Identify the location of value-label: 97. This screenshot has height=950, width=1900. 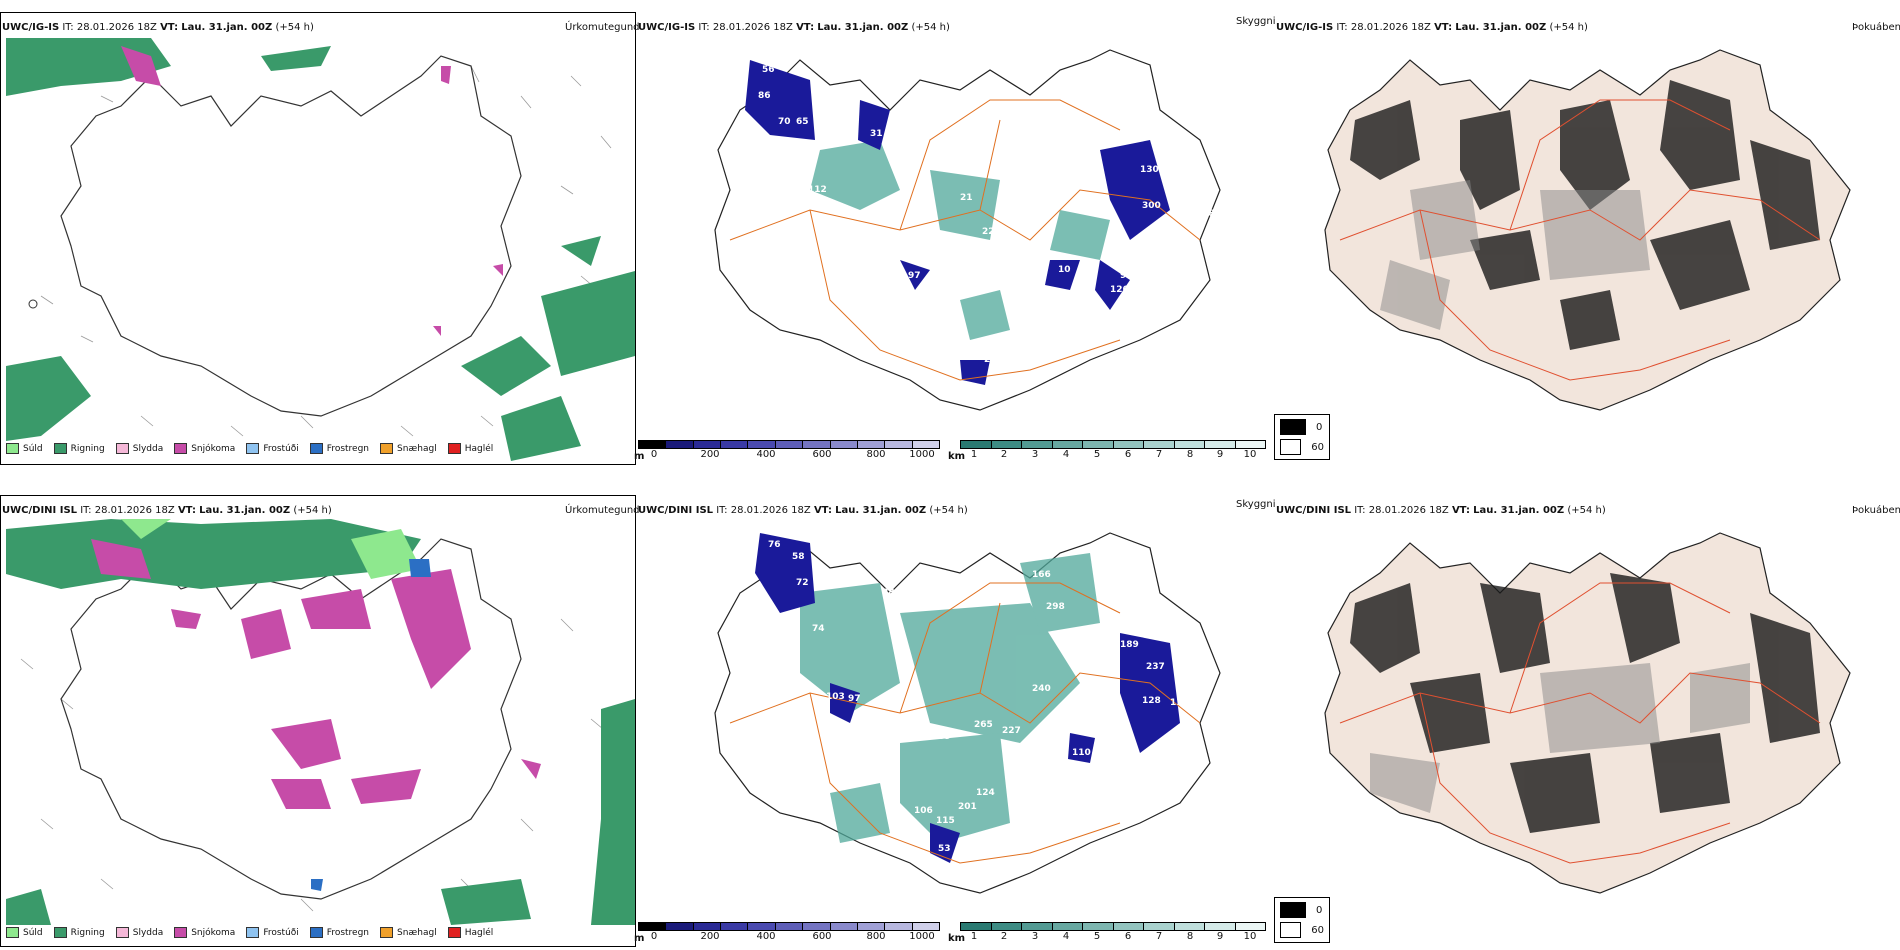
(914, 276).